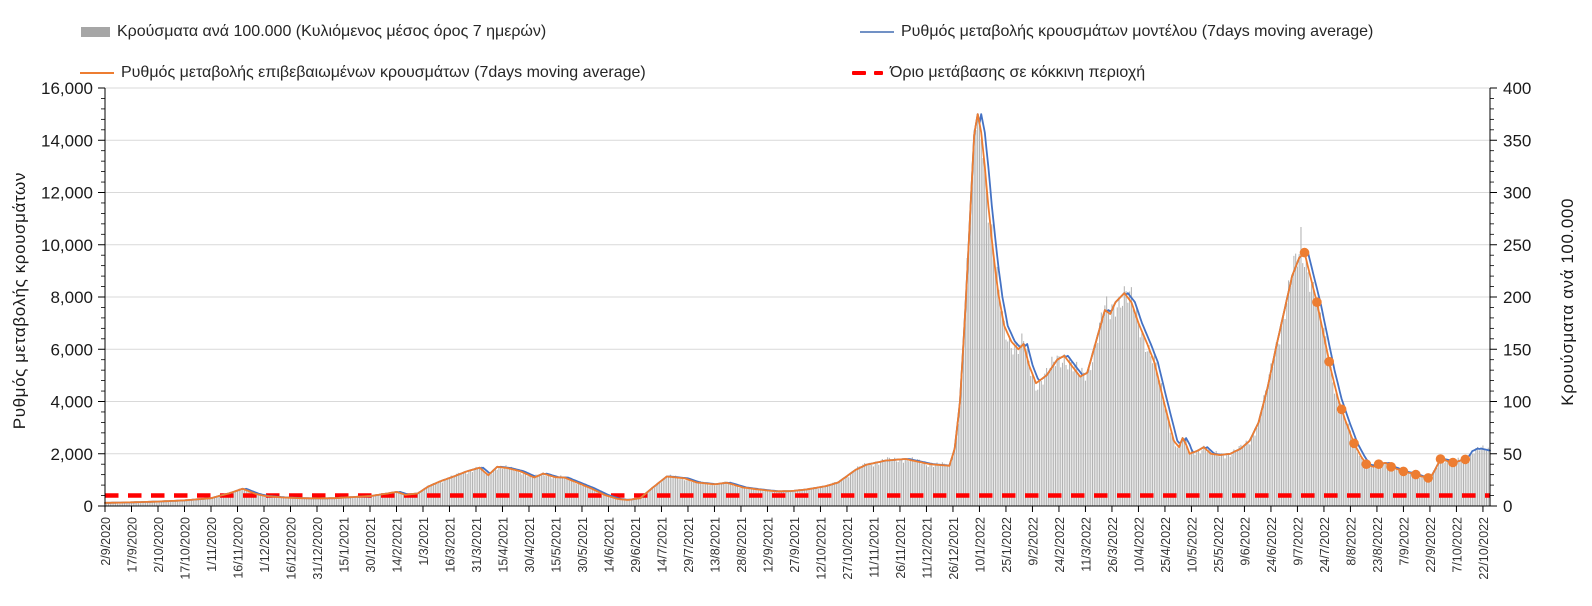  I want to click on x-axis-date-label: 16/12/2020, so click(291, 548).